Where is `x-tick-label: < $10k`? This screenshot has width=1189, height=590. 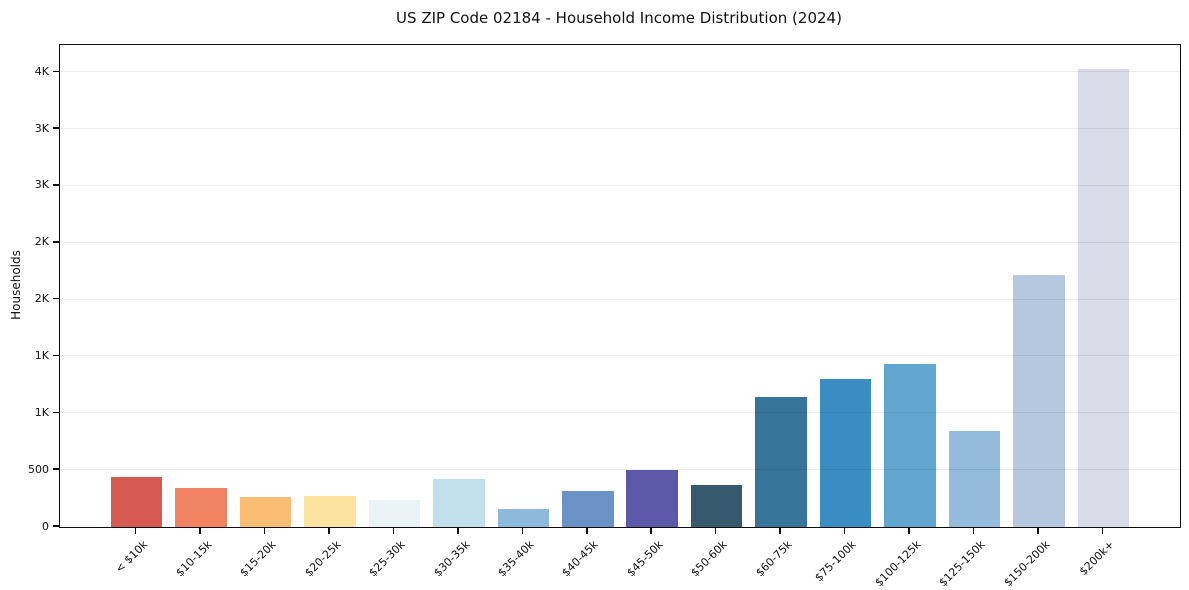
x-tick-label: < $10k is located at coordinates (131, 557).